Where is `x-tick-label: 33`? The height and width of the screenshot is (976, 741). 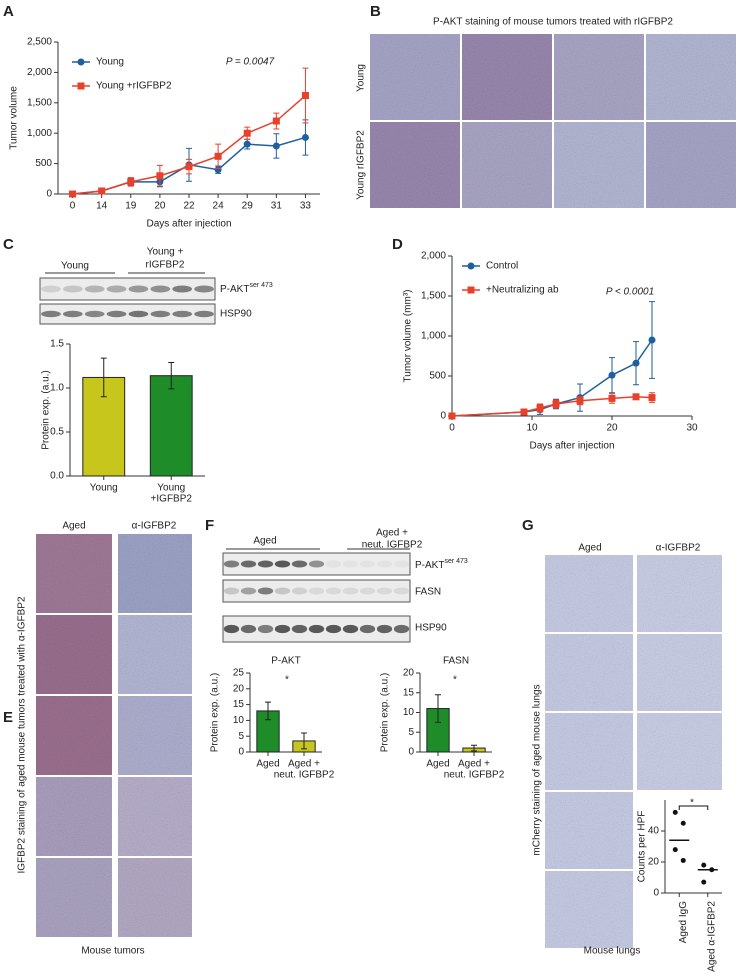 x-tick-label: 33 is located at coordinates (306, 206).